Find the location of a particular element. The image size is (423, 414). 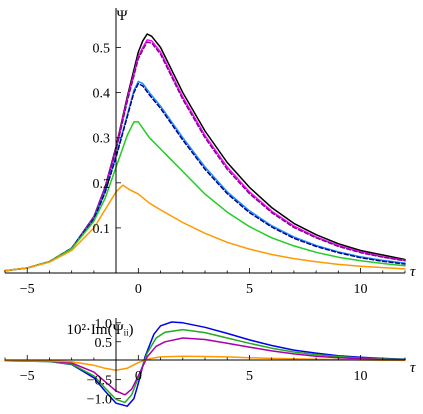

y-tick-label: 0.4 is located at coordinates (102, 94).